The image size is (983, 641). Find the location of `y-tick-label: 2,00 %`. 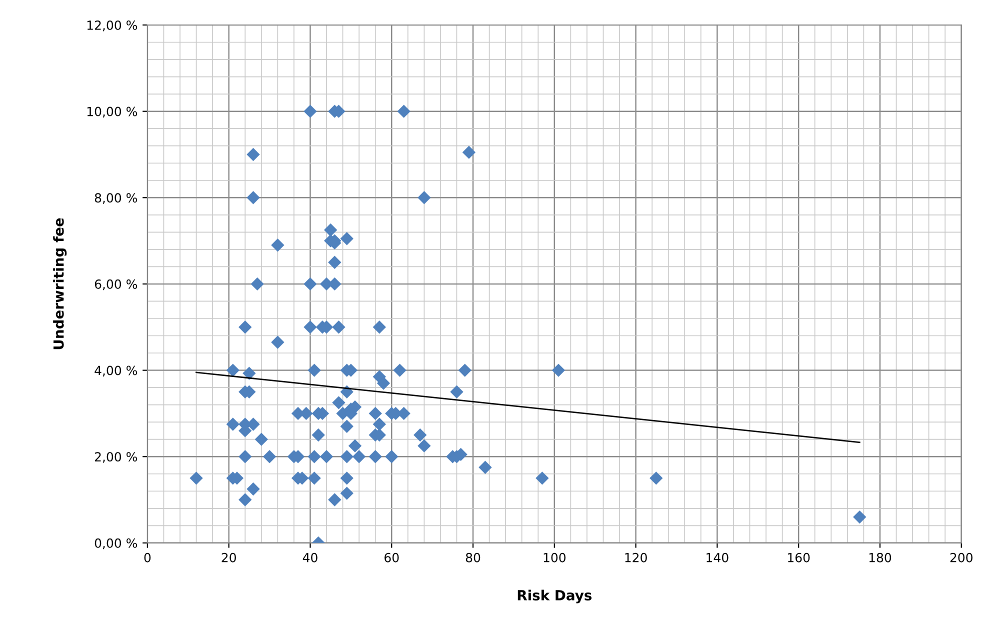

y-tick-label: 2,00 % is located at coordinates (116, 457).